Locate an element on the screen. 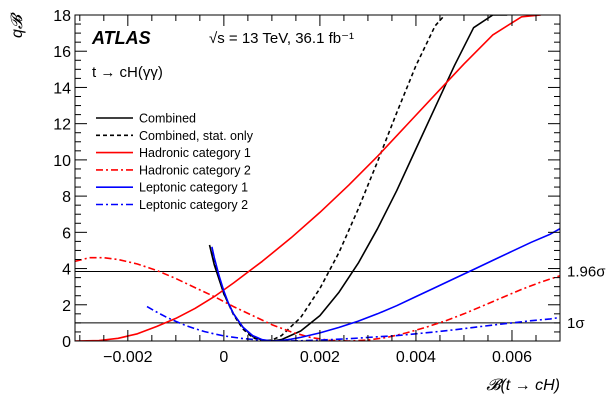  x-tick-label: 0 is located at coordinates (223, 357).